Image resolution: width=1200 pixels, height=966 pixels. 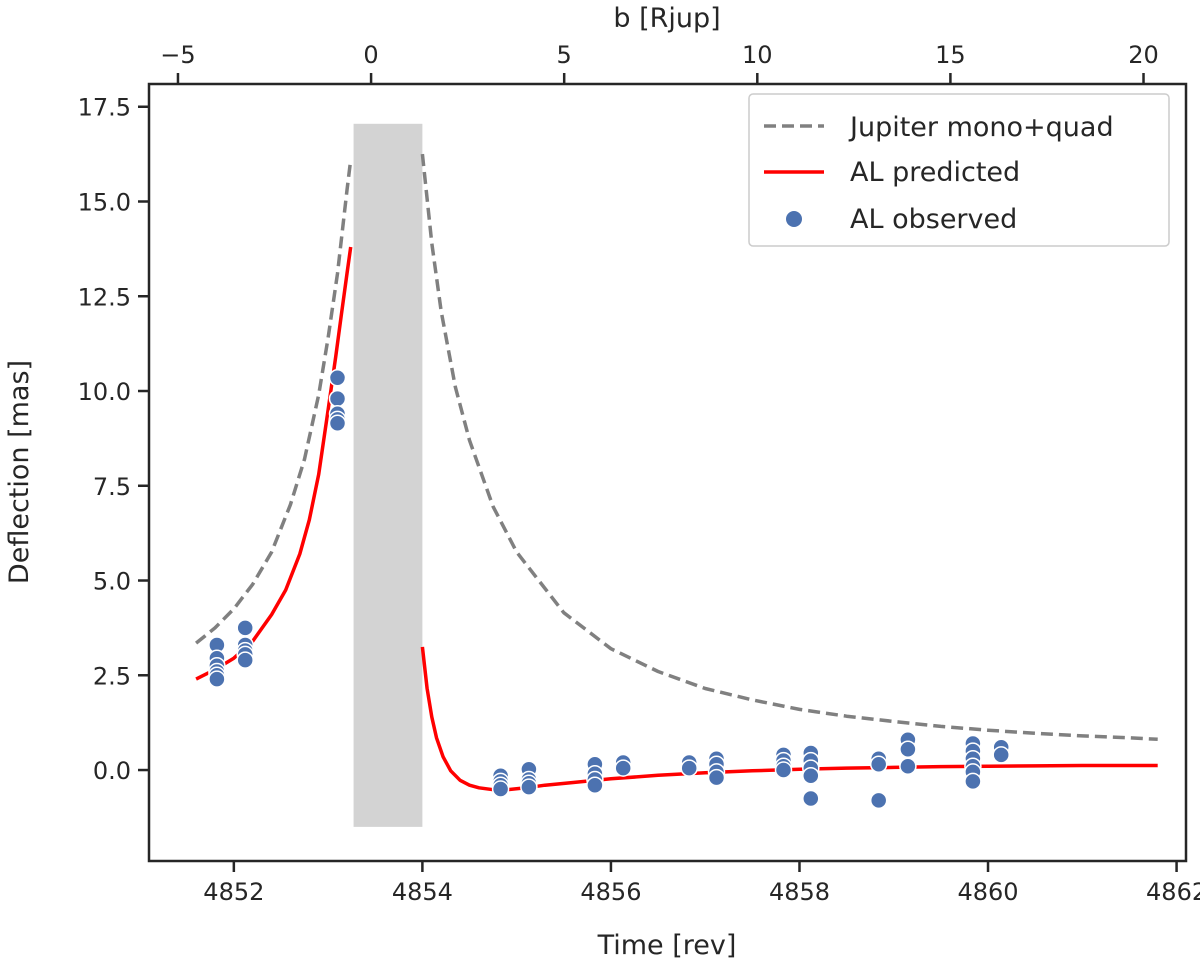 I want to click on legend-label-observed: AL observed, so click(x=933, y=219).